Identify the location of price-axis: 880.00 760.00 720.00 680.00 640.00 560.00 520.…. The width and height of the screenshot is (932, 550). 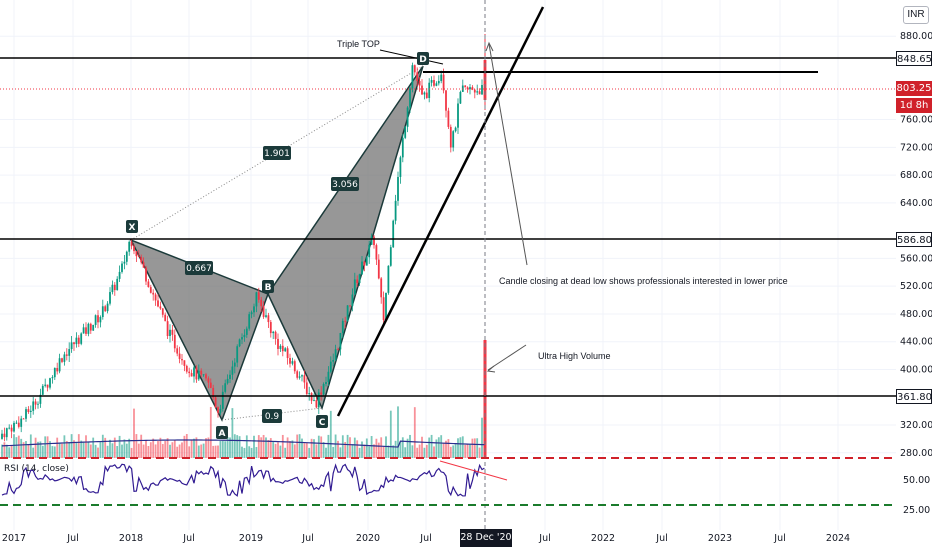
(916, 273).